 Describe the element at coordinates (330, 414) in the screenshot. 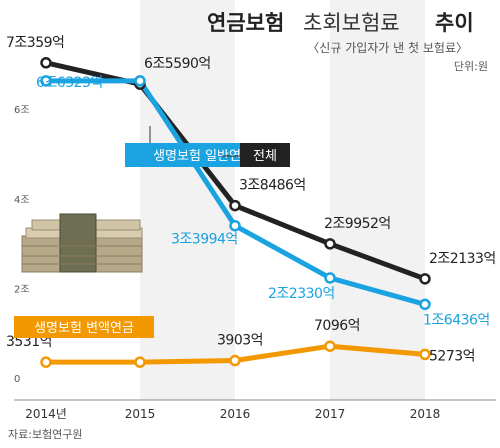

I see `x-tick-label: 2017` at that location.